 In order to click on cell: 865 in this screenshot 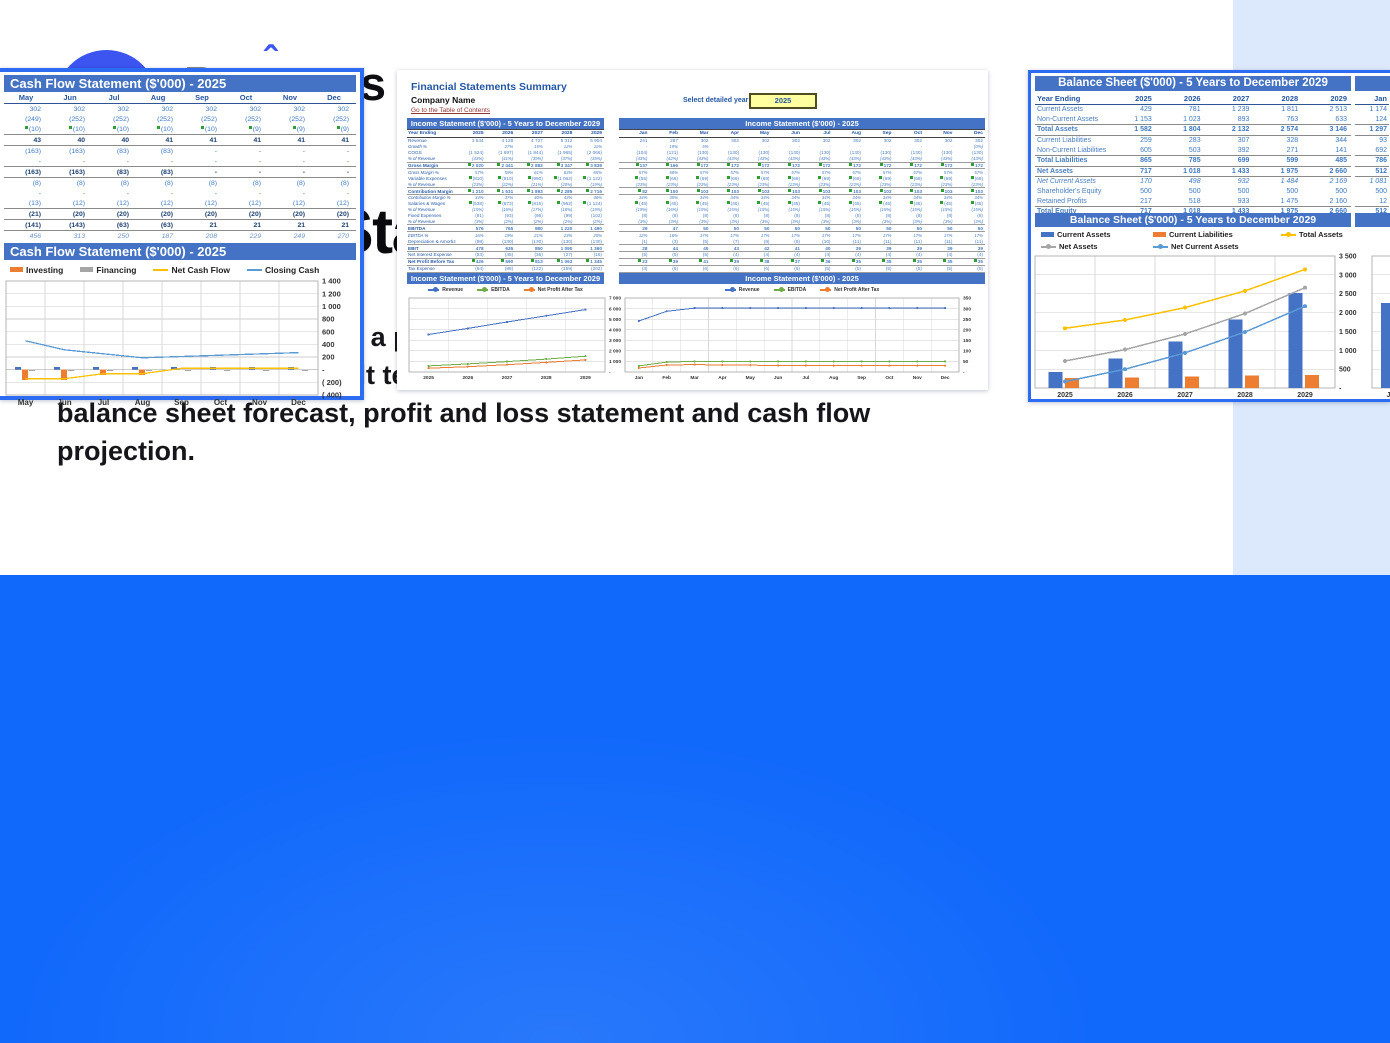, I will do `click(1131, 160)`.